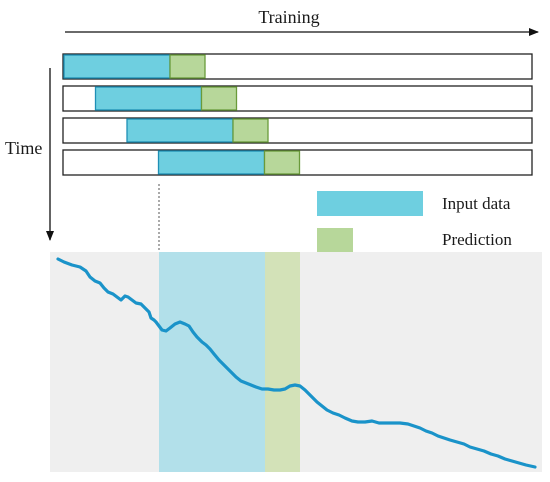 This screenshot has height=482, width=550. I want to click on legend-input-label: Input data, so click(476, 203).